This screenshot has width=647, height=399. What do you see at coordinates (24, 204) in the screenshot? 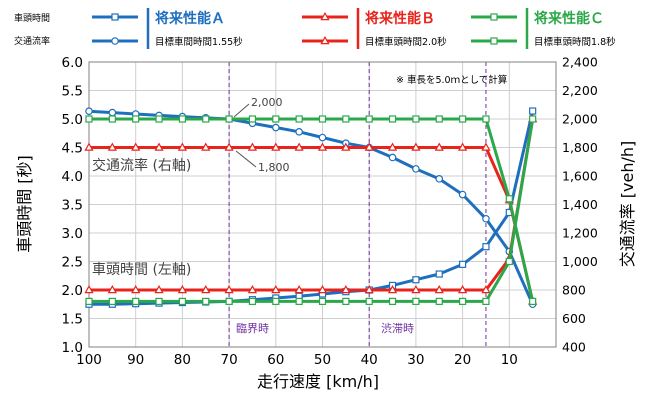
I see `y-axis-left-title: 車頭時間 [秒]` at bounding box center [24, 204].